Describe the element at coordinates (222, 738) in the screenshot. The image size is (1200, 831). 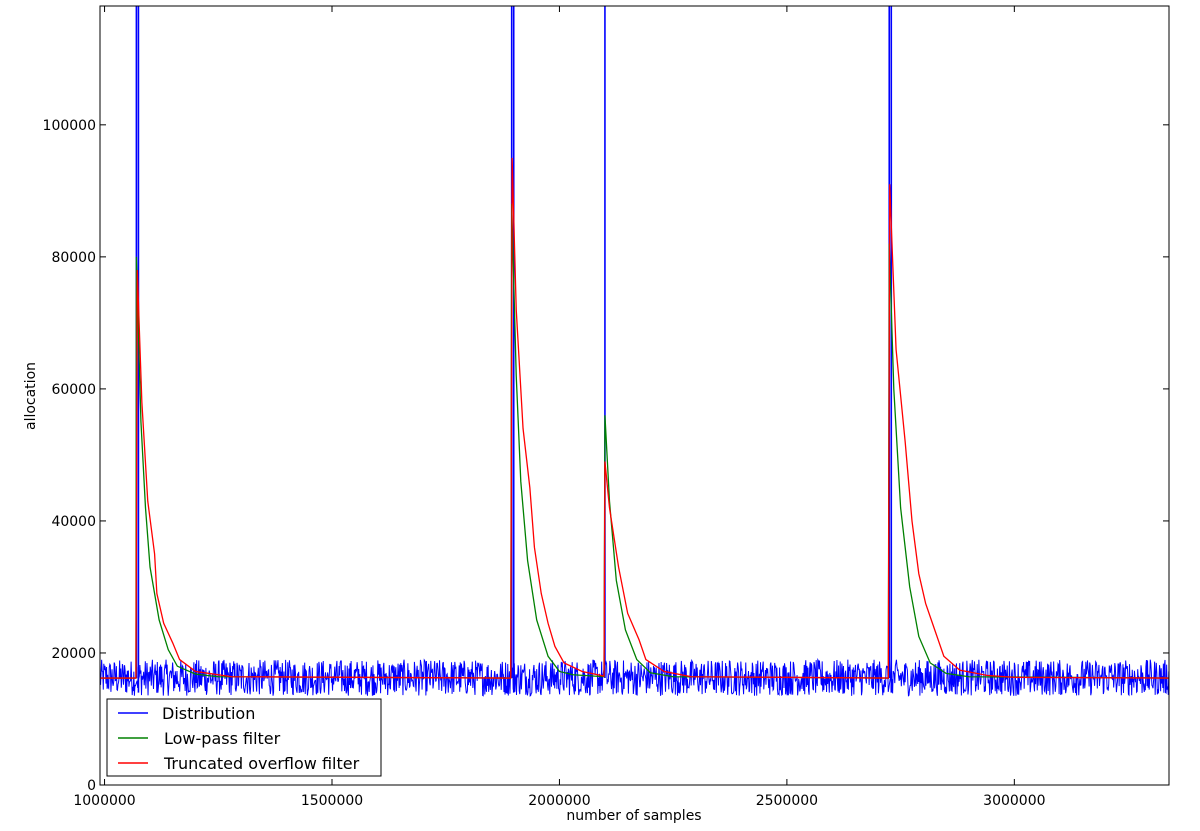
I see `legend-label-low-pass: Low-pass filter` at that location.